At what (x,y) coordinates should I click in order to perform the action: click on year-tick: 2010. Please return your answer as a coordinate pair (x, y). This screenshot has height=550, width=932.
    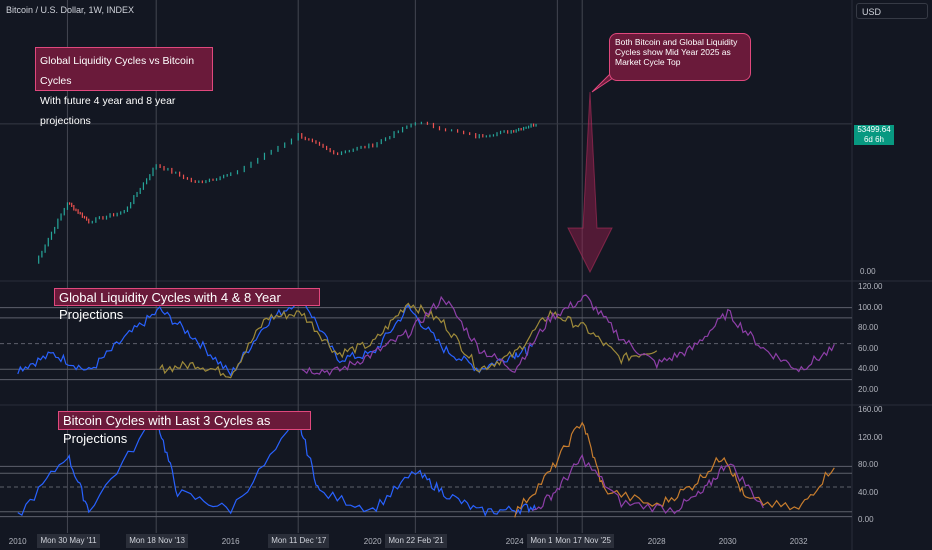
    Looking at the image, I should click on (17, 541).